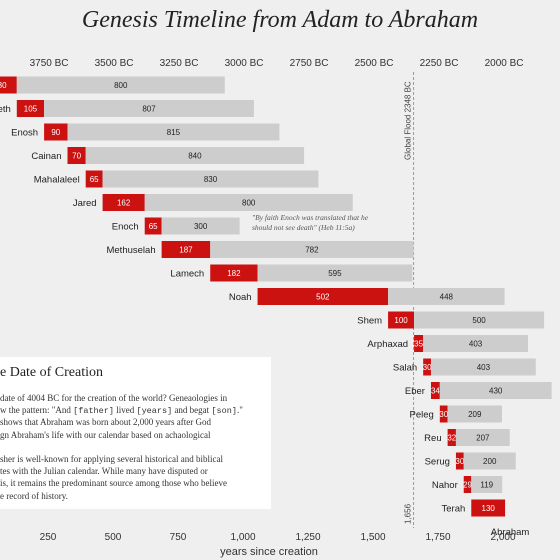  I want to click on bar-after-son-label: 815, so click(174, 132).